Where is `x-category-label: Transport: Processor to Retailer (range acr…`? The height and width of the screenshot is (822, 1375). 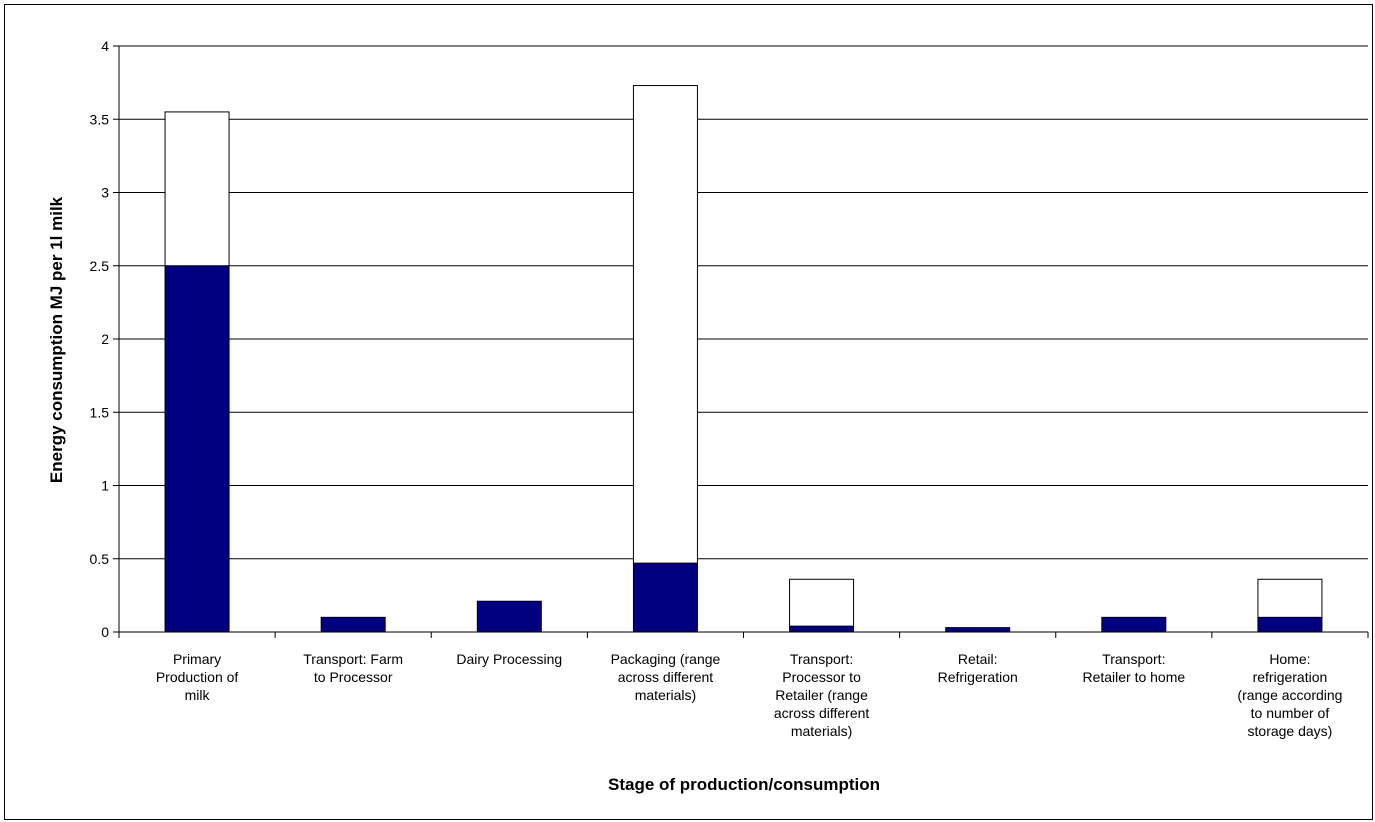
x-category-label: Transport: Processor to Retailer (range acr… is located at coordinates (822, 695).